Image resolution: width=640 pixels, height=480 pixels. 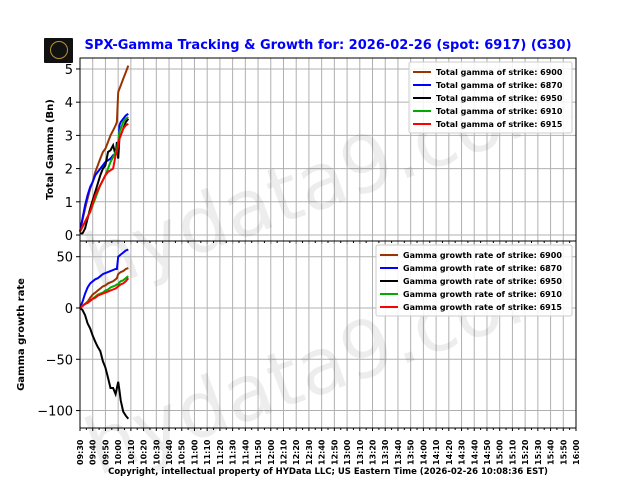 I want to click on y-tick-label: 2, so click(x=69, y=170).